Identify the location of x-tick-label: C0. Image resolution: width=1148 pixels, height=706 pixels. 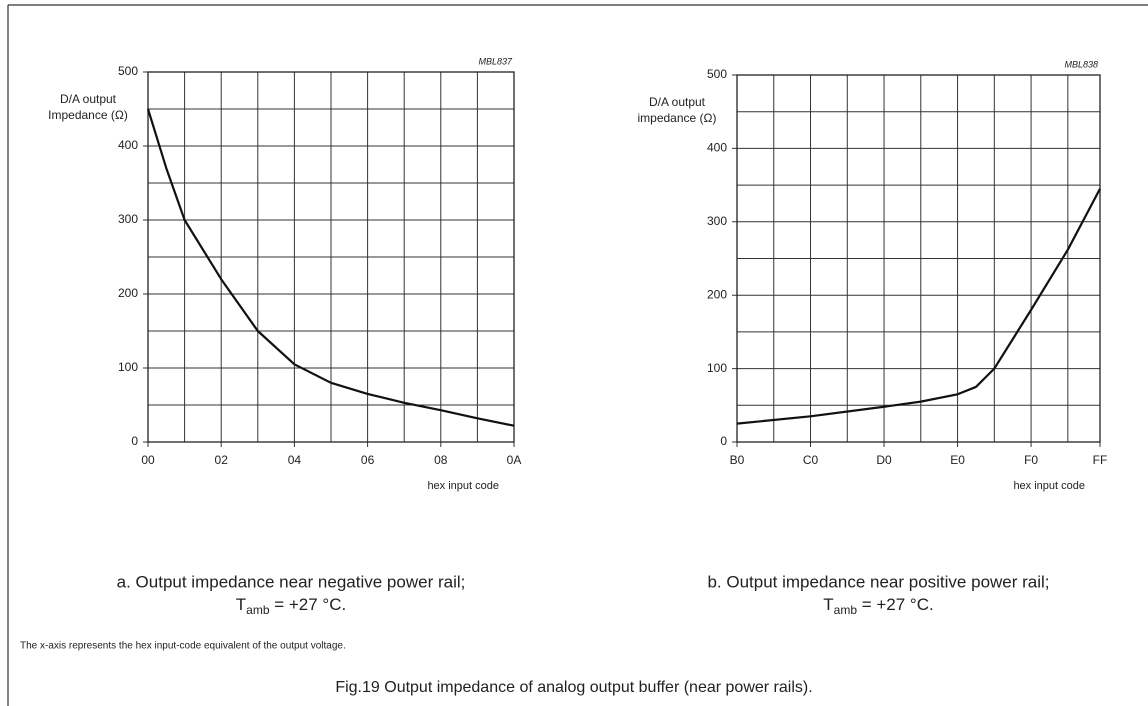
(811, 460).